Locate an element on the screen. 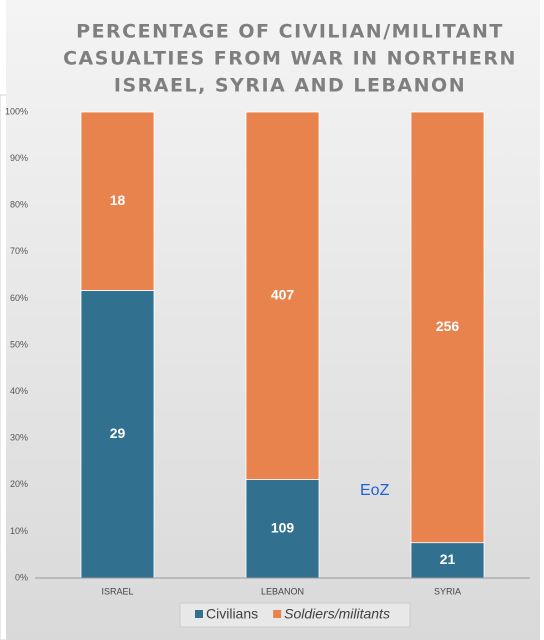 The width and height of the screenshot is (544, 640). y-tick-label: 40% is located at coordinates (19, 391).